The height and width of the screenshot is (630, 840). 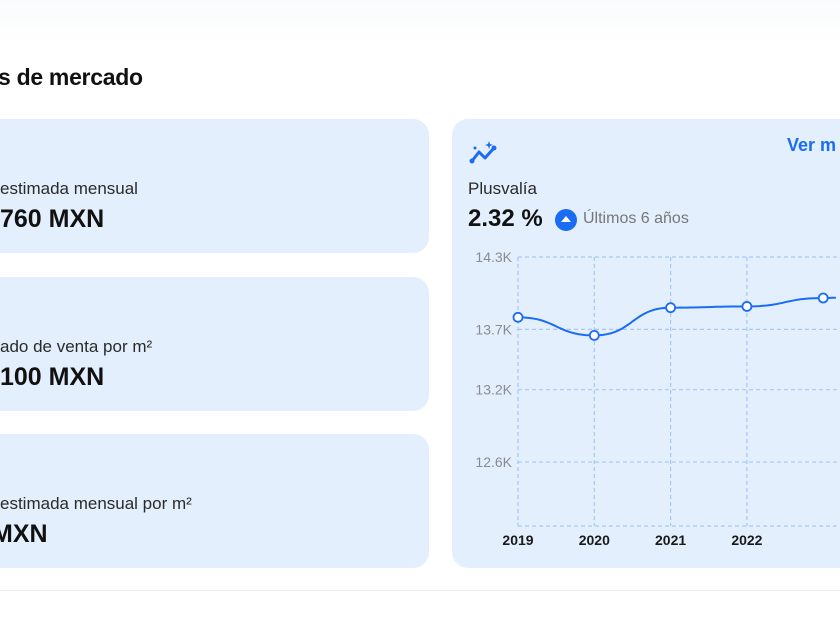 What do you see at coordinates (96, 503) in the screenshot?
I see `stat-label: estimada mensual por m²` at bounding box center [96, 503].